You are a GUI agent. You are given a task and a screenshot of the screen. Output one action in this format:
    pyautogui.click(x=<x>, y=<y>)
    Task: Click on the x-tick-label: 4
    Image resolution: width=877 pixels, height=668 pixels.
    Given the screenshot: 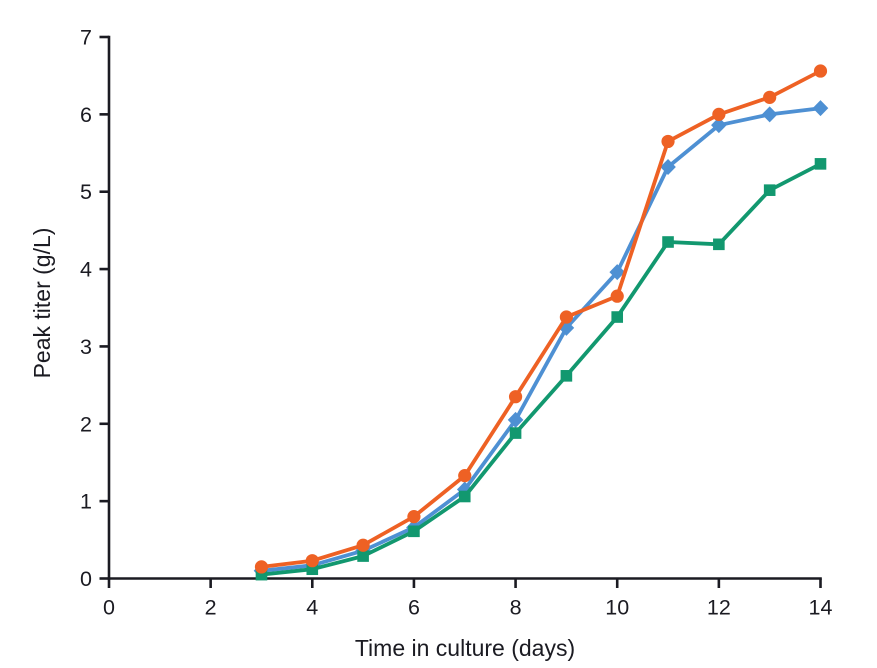 What is the action you would take?
    pyautogui.click(x=312, y=608)
    